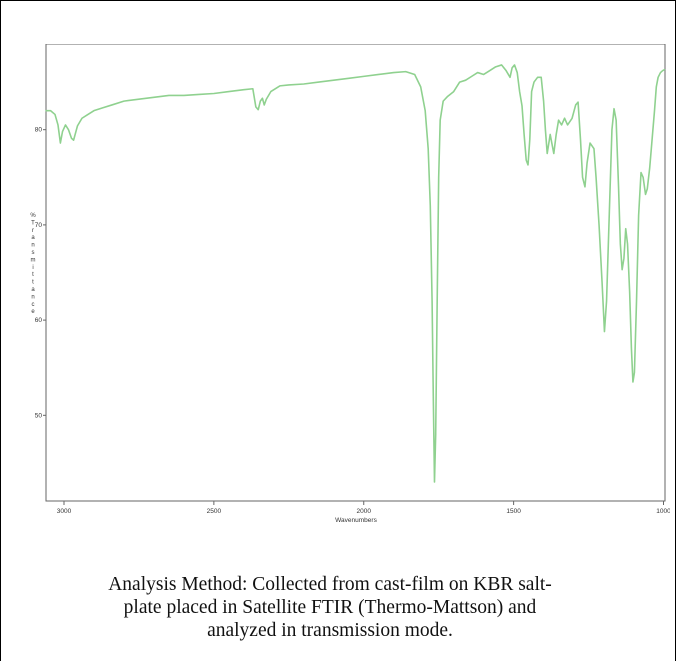  What do you see at coordinates (32, 268) in the screenshot?
I see `y-axis-label-char: i` at bounding box center [32, 268].